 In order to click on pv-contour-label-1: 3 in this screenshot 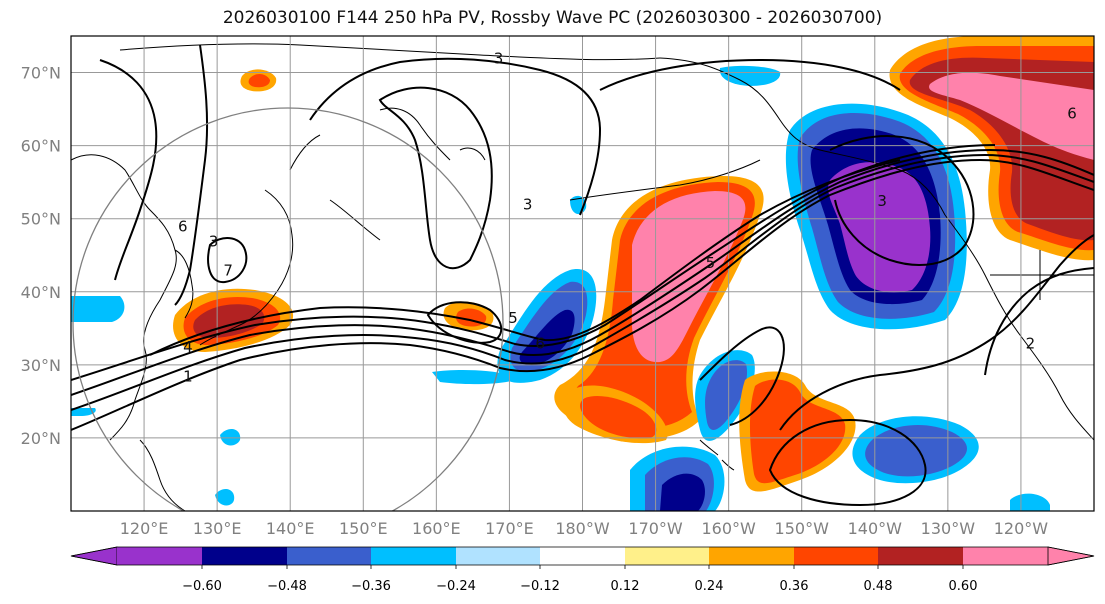, I will do `click(214, 241)`.